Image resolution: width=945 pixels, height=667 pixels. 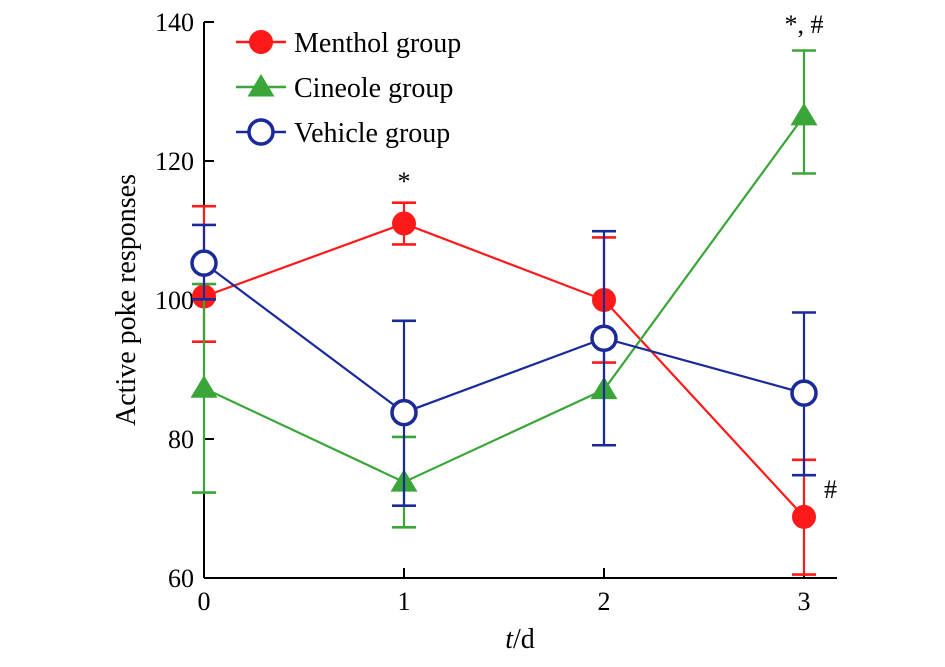 I want to click on y-axis-title: Active poke responses, so click(x=126, y=300).